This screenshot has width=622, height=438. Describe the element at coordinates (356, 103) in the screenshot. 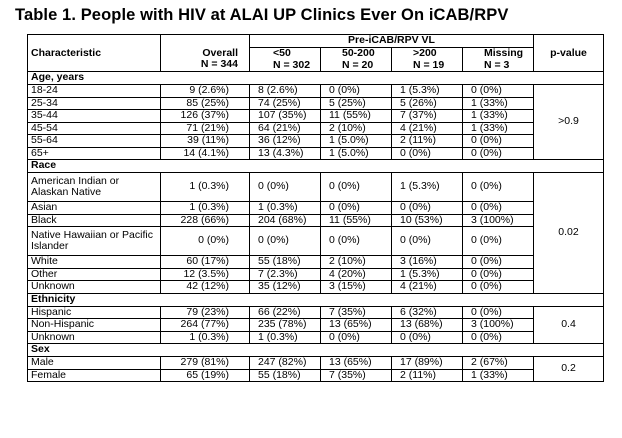

I see `cell-value: 5 (25%)` at that location.